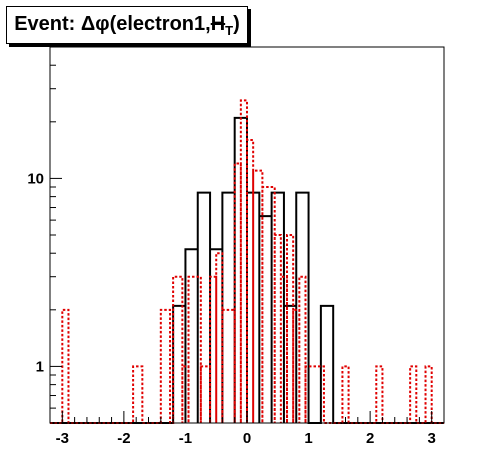 The width and height of the screenshot is (496, 472). Describe the element at coordinates (370, 438) in the screenshot. I see `x-tick-label: 2` at that location.